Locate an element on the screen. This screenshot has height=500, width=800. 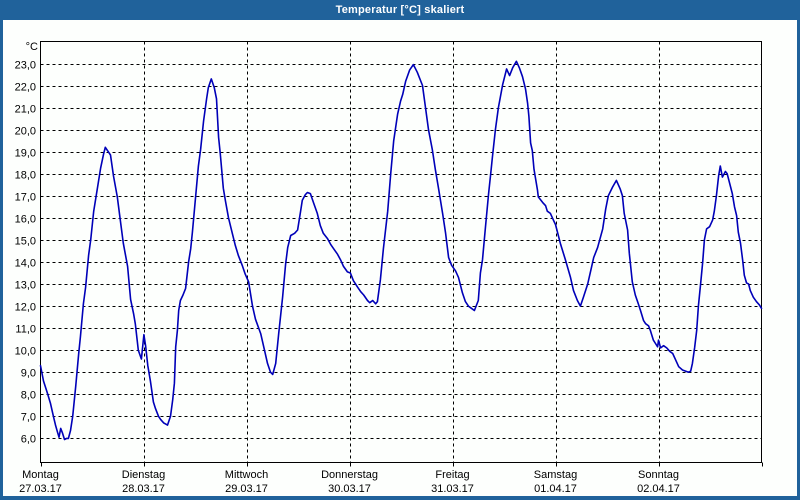
day-date-label: 27.03.17 is located at coordinates (40, 489).